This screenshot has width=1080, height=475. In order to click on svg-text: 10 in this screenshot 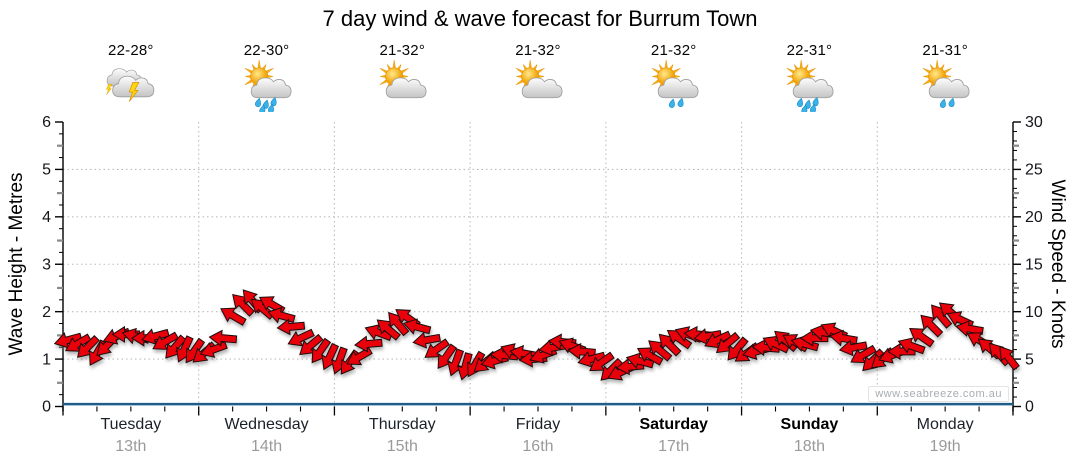, I will do `click(1034, 312)`.